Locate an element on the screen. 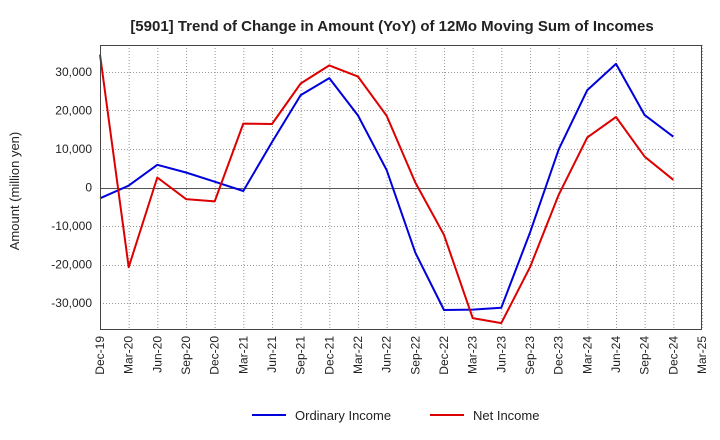 Image resolution: width=720 pixels, height=440 pixels. x-tick-label: Jun-23 is located at coordinates (501, 354).